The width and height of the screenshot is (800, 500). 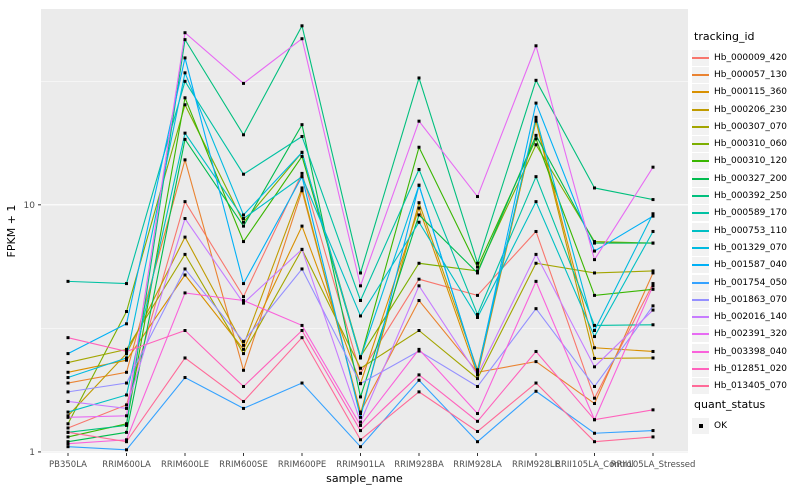 What do you see at coordinates (745, 425) in the screenshot?
I see `legend-item-ok: OK` at bounding box center [745, 425].